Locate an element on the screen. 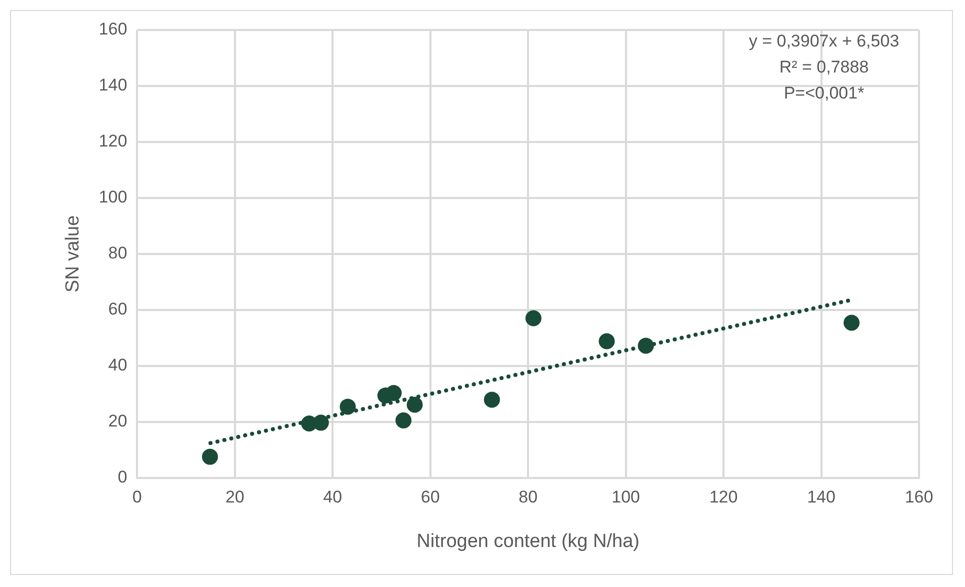 This screenshot has height=587, width=965. y-tick-label: 80 is located at coordinates (118, 253).